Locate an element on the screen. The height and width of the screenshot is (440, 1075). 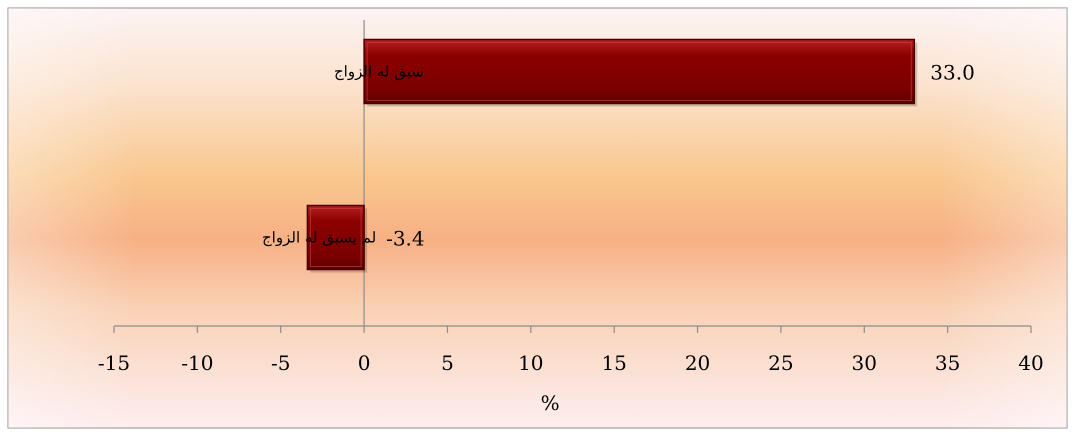
x-tick-label: 40 is located at coordinates (1030, 363).